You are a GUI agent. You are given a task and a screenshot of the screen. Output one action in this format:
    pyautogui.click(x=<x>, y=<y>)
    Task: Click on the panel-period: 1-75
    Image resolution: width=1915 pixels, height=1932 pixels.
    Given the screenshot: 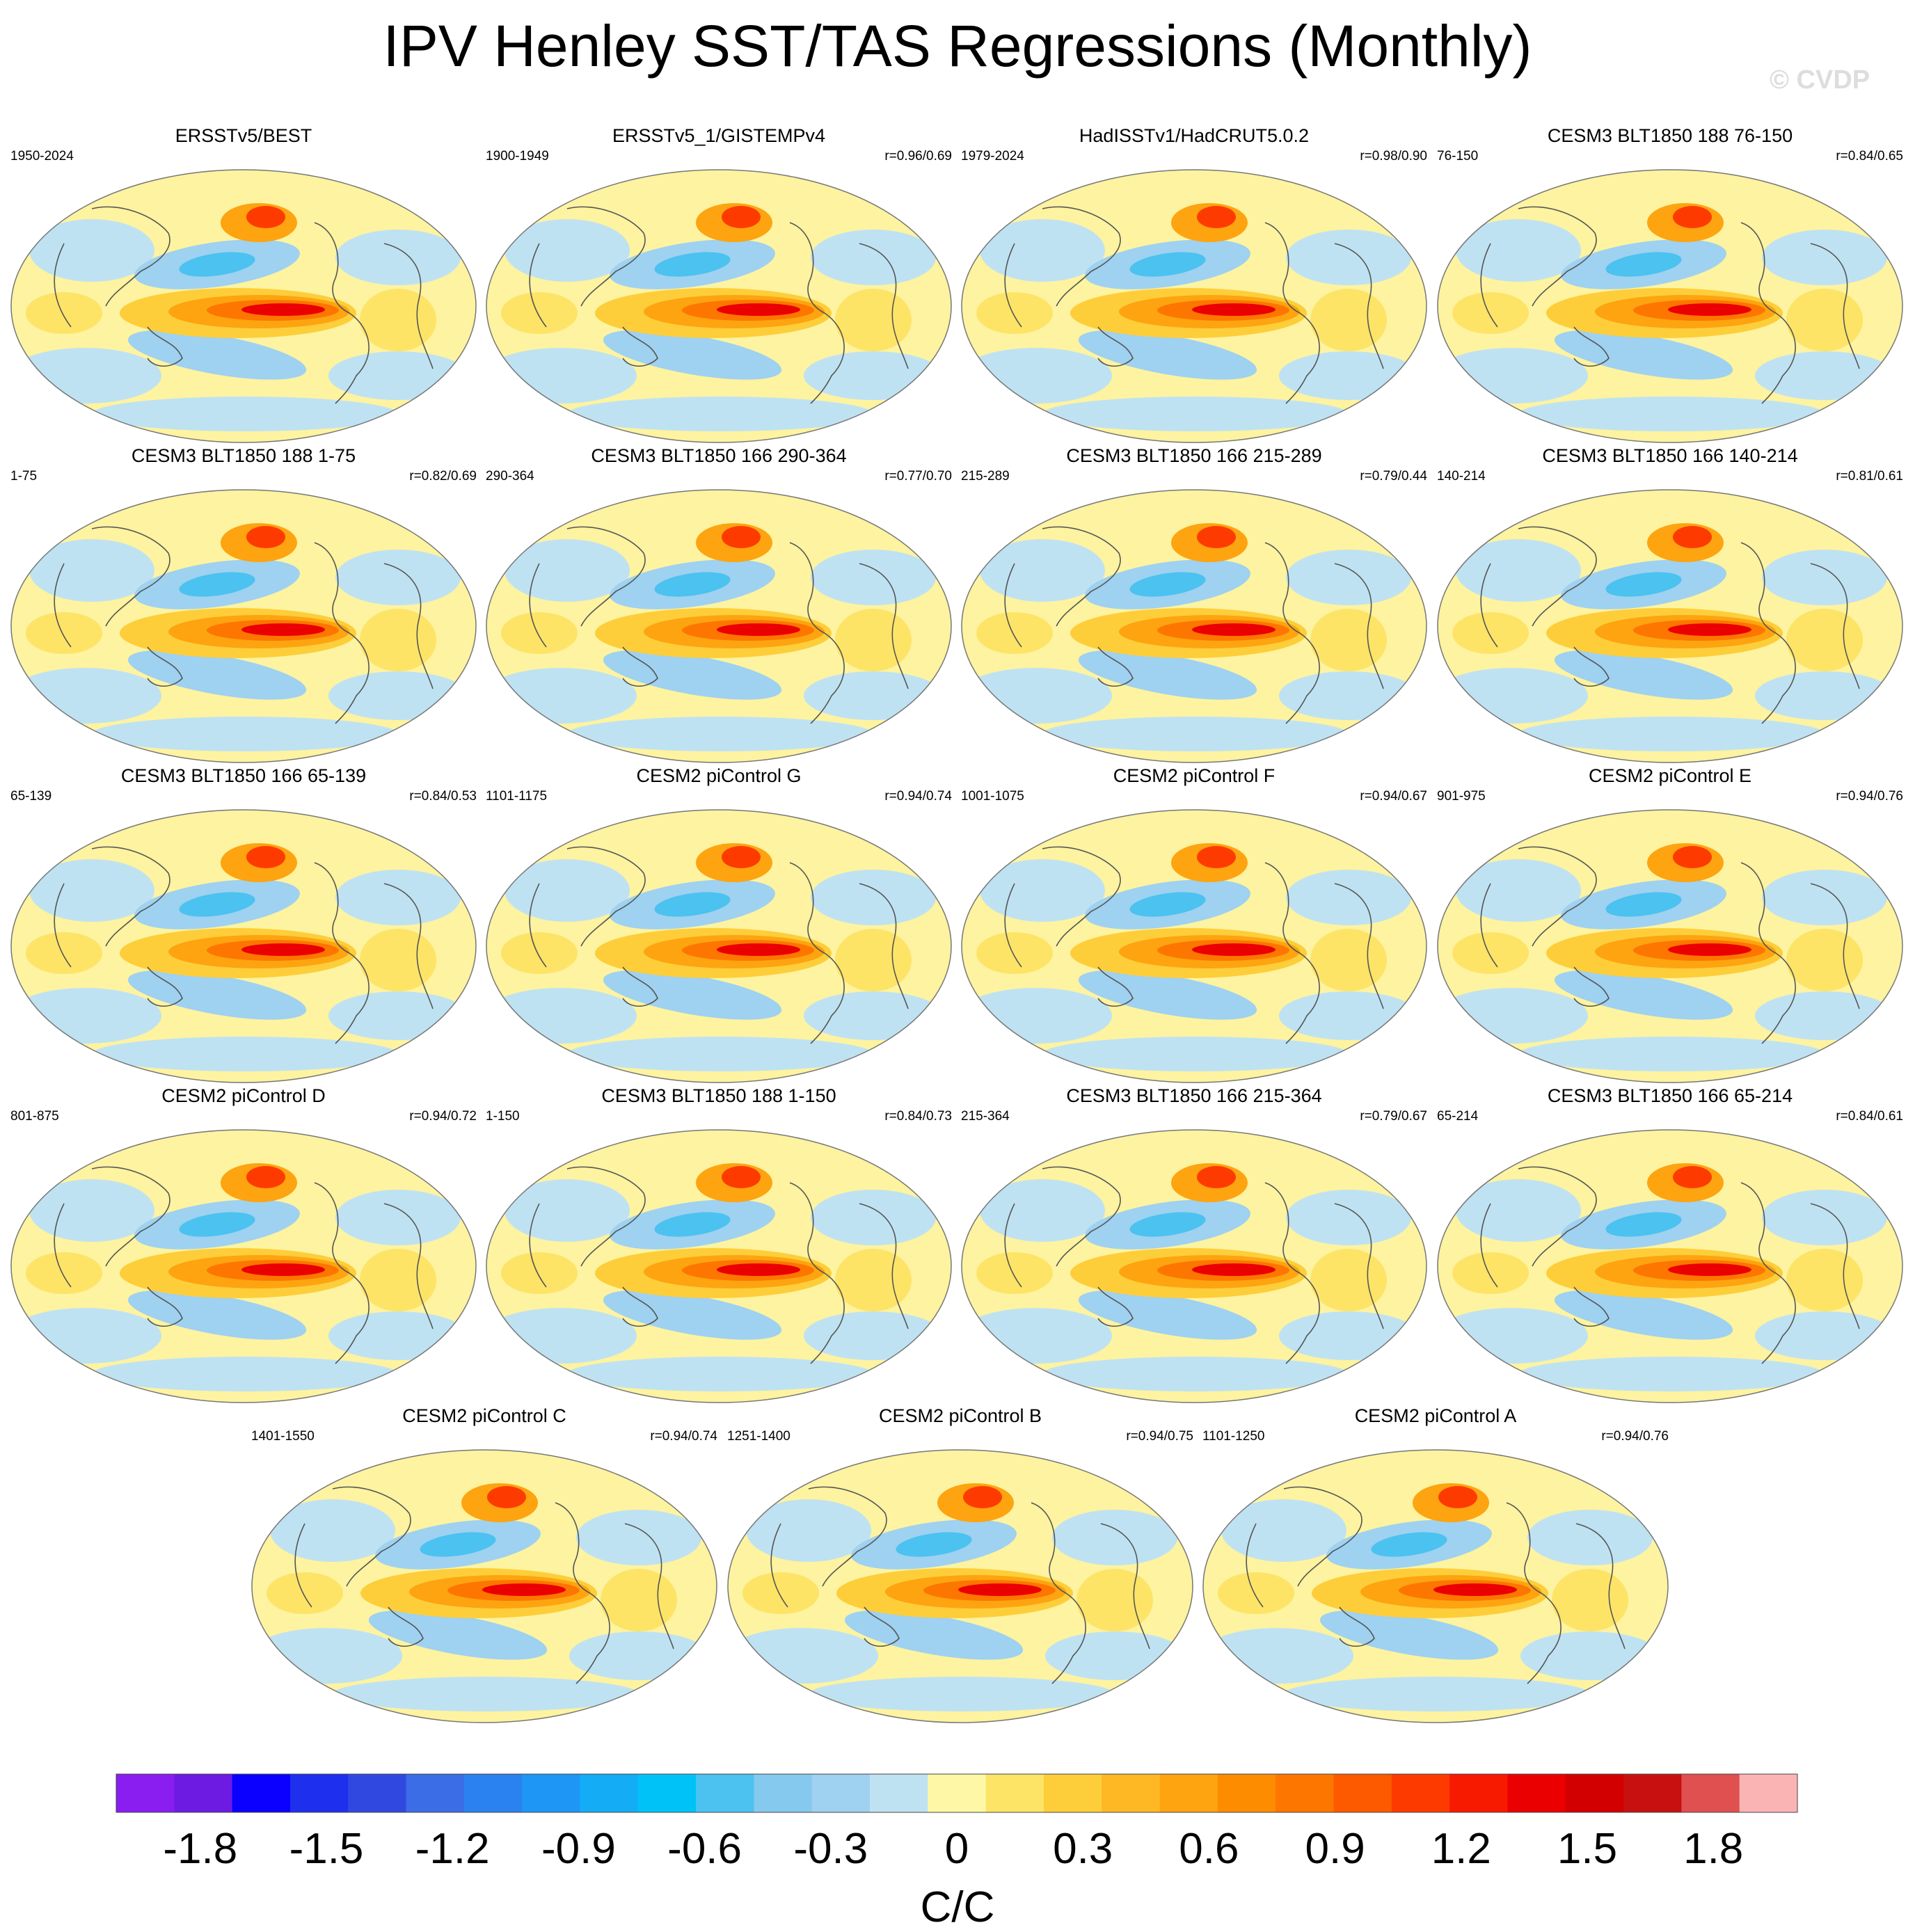 What is the action you would take?
    pyautogui.click(x=24, y=476)
    